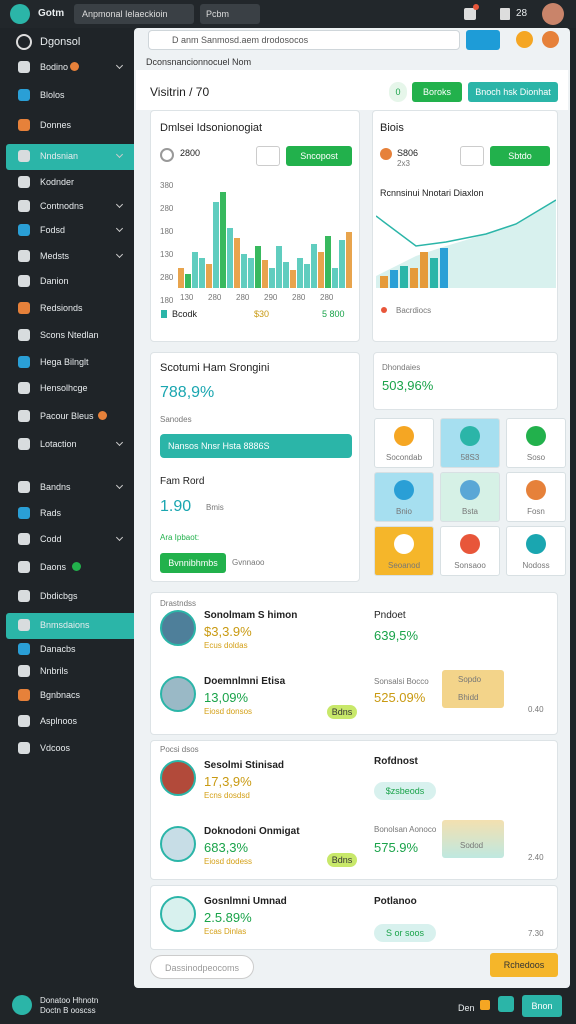 The height and width of the screenshot is (1024, 576). Describe the element at coordinates (505, 14) in the screenshot. I see `doc-icon` at that location.